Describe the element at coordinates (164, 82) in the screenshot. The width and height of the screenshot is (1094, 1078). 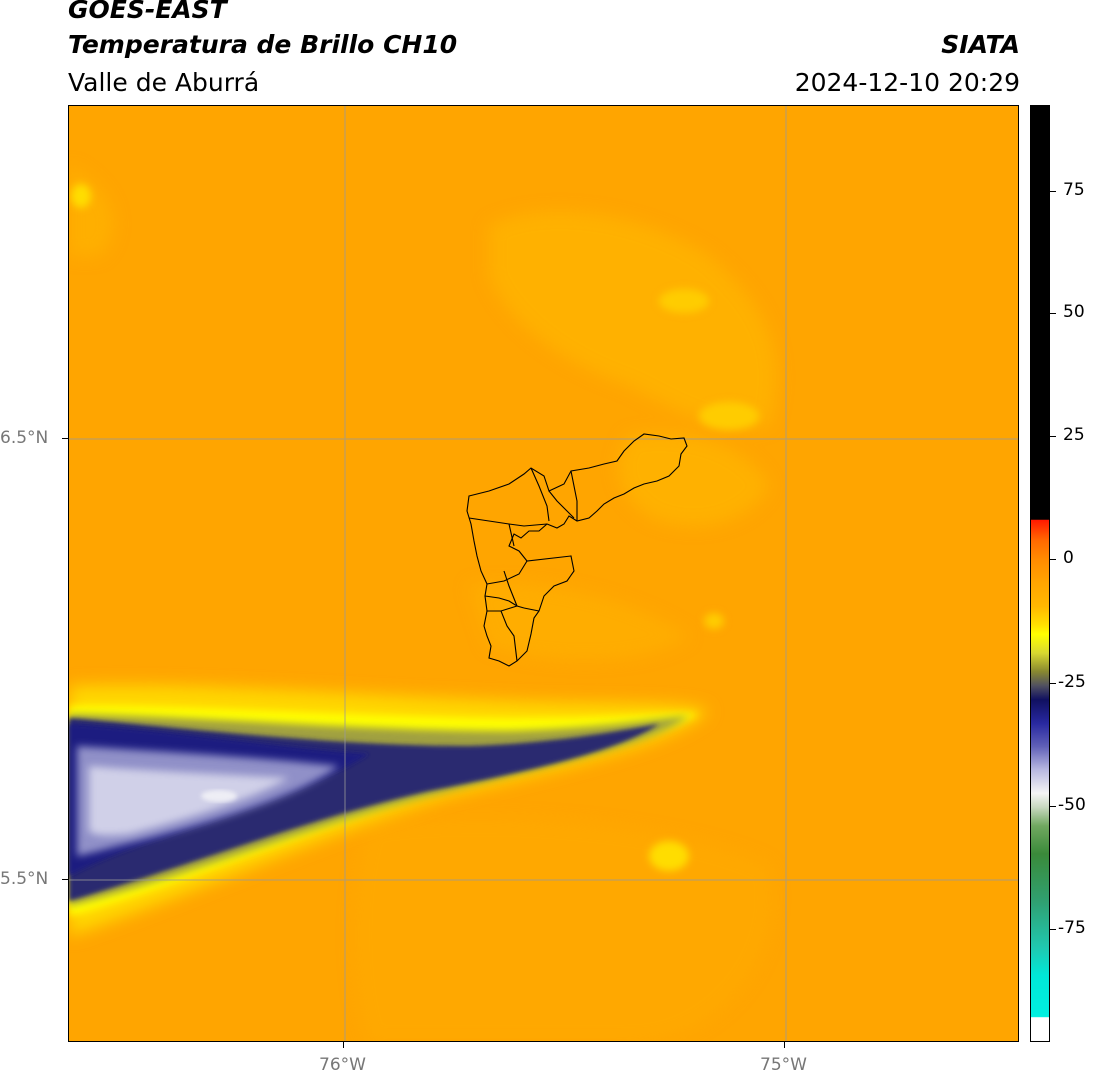
I see `region-subtitle: Valle de Aburrá` at that location.